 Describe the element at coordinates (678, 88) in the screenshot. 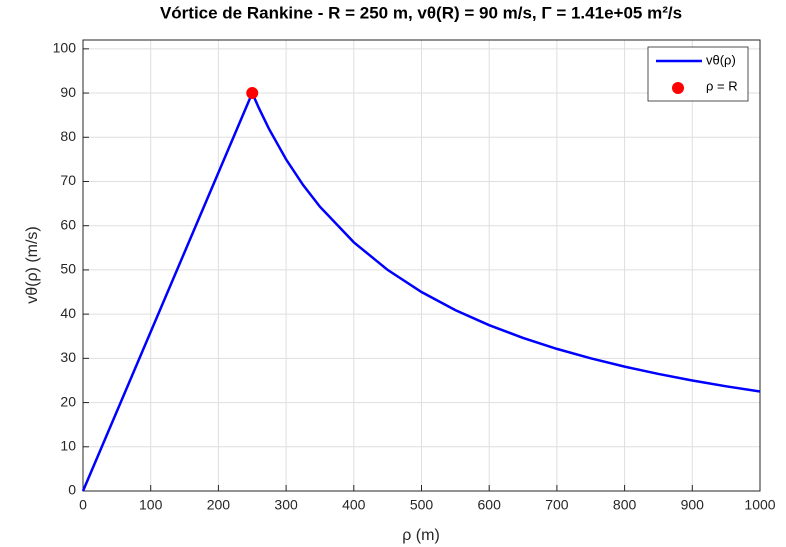

I see `legend-marker` at that location.